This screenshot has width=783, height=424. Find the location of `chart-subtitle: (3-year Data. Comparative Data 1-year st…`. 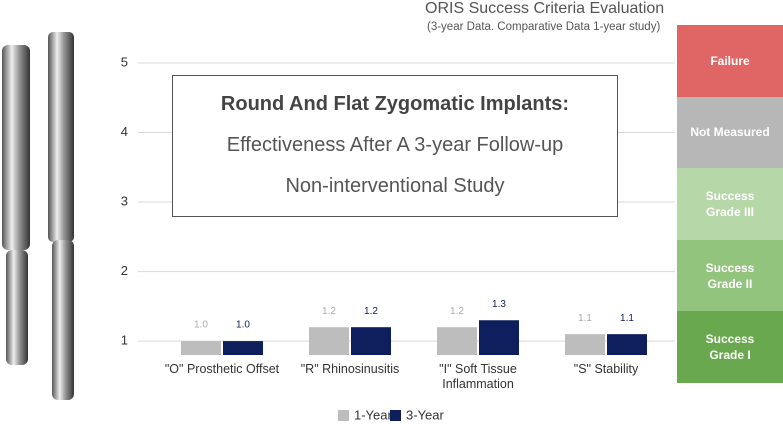

chart-subtitle: (3-year Data. Comparative Data 1-year st… is located at coordinates (543, 27).